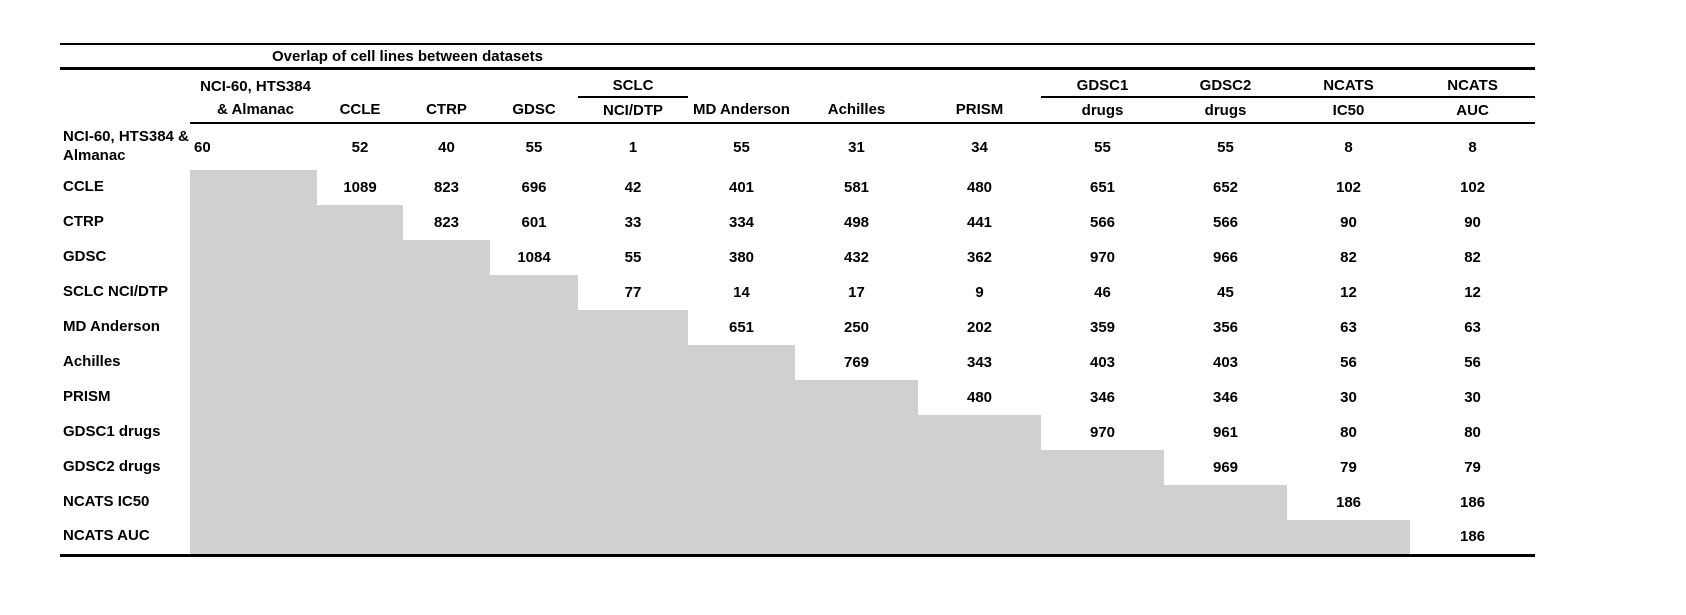 Image resolution: width=1686 pixels, height=615 pixels. Describe the element at coordinates (360, 147) in the screenshot. I see `value-cell: 52` at that location.